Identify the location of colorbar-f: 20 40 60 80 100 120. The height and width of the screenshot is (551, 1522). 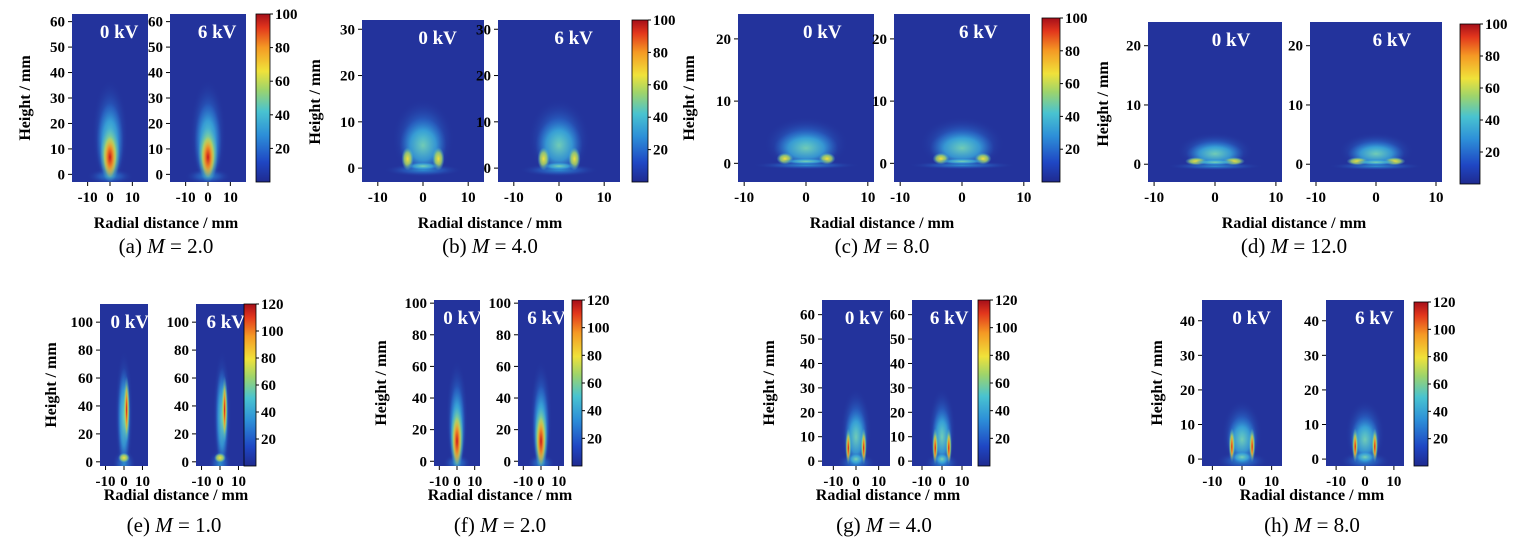
(590, 380).